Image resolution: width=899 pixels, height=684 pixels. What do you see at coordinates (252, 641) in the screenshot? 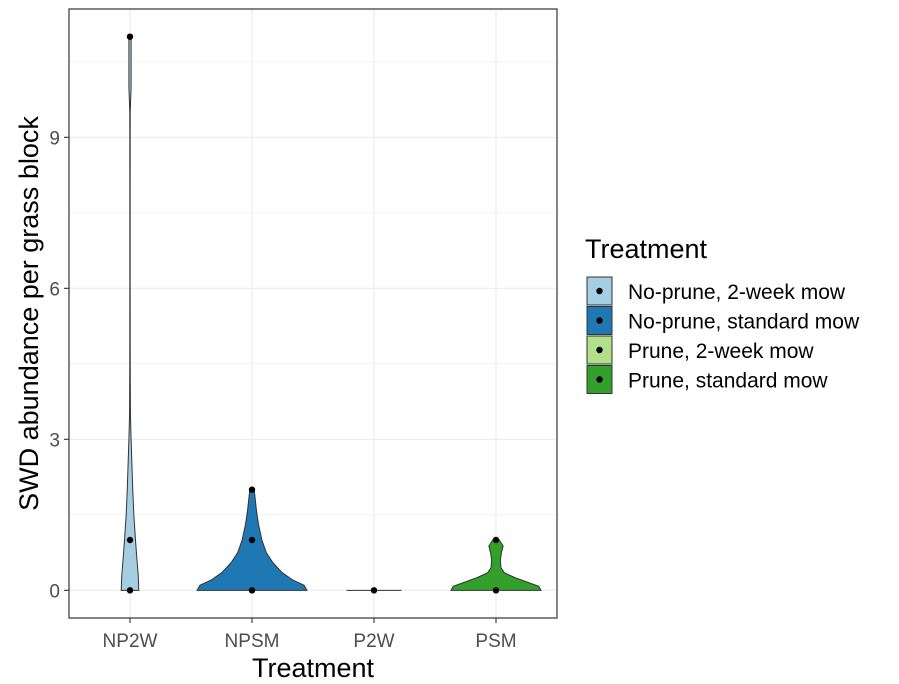
I see `x-tick-label: NPSM` at bounding box center [252, 641].